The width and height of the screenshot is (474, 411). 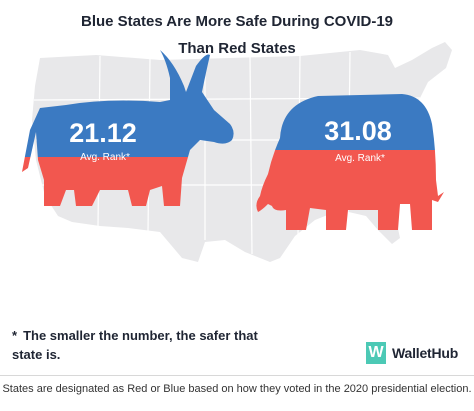 I want to click on value-label-blue-states: 21.12, so click(x=103, y=133).